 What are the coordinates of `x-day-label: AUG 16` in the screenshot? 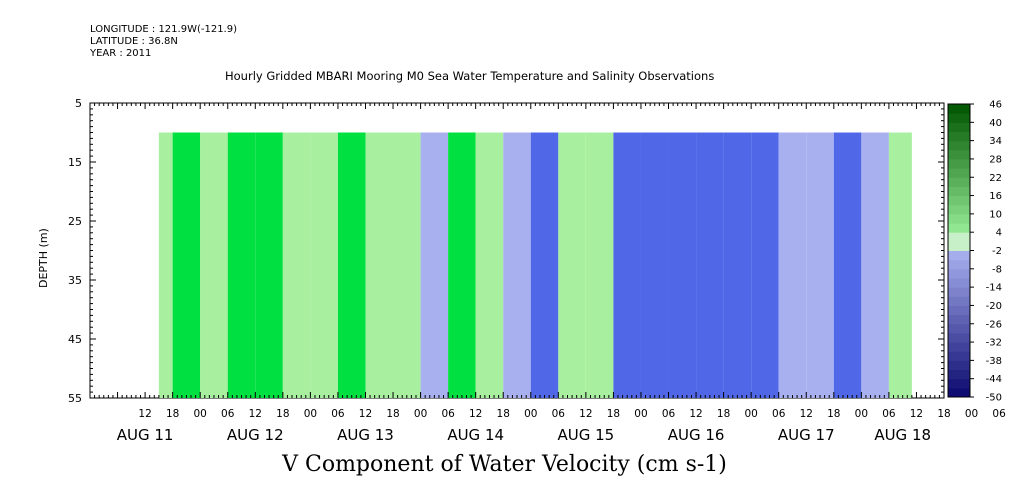 It's located at (696, 435).